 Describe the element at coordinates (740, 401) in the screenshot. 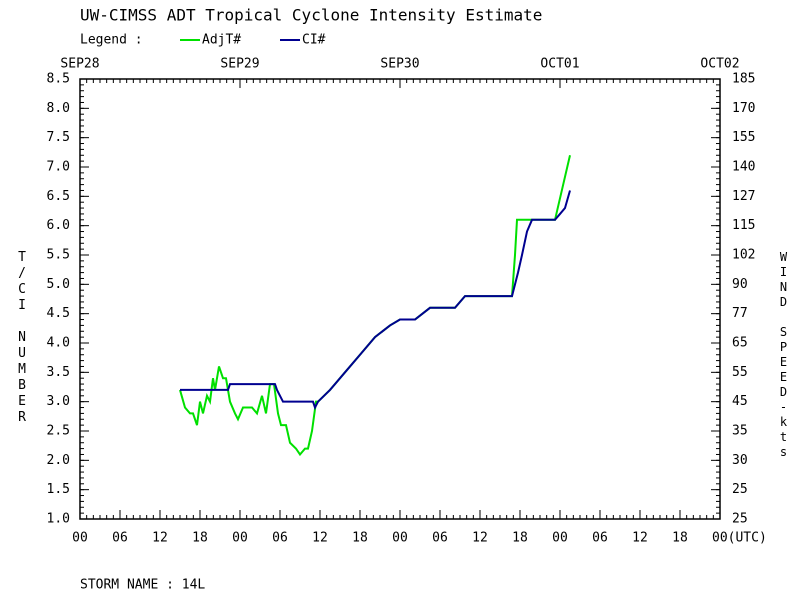

I see `y2-tick-label: 45` at that location.